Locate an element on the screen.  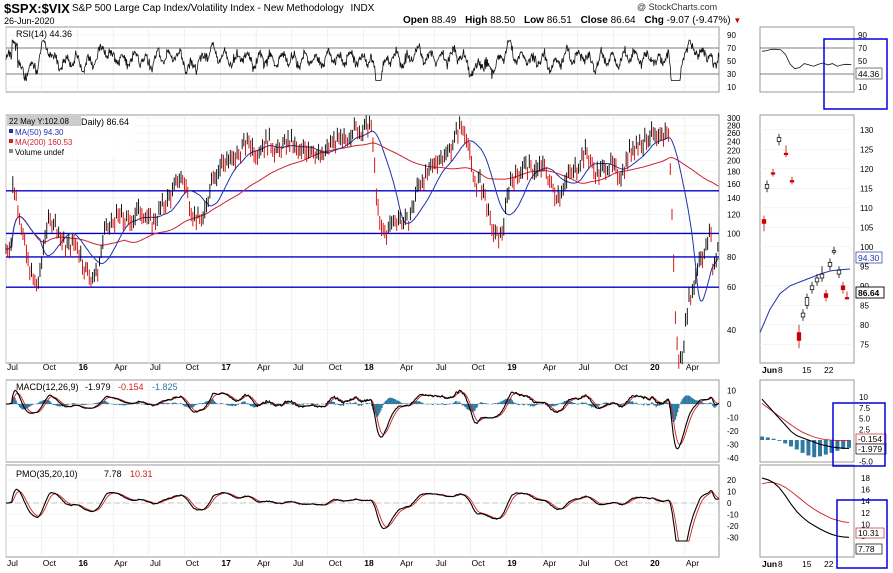
pmo-pmo-tag: 7.78 is located at coordinates (869, 549).